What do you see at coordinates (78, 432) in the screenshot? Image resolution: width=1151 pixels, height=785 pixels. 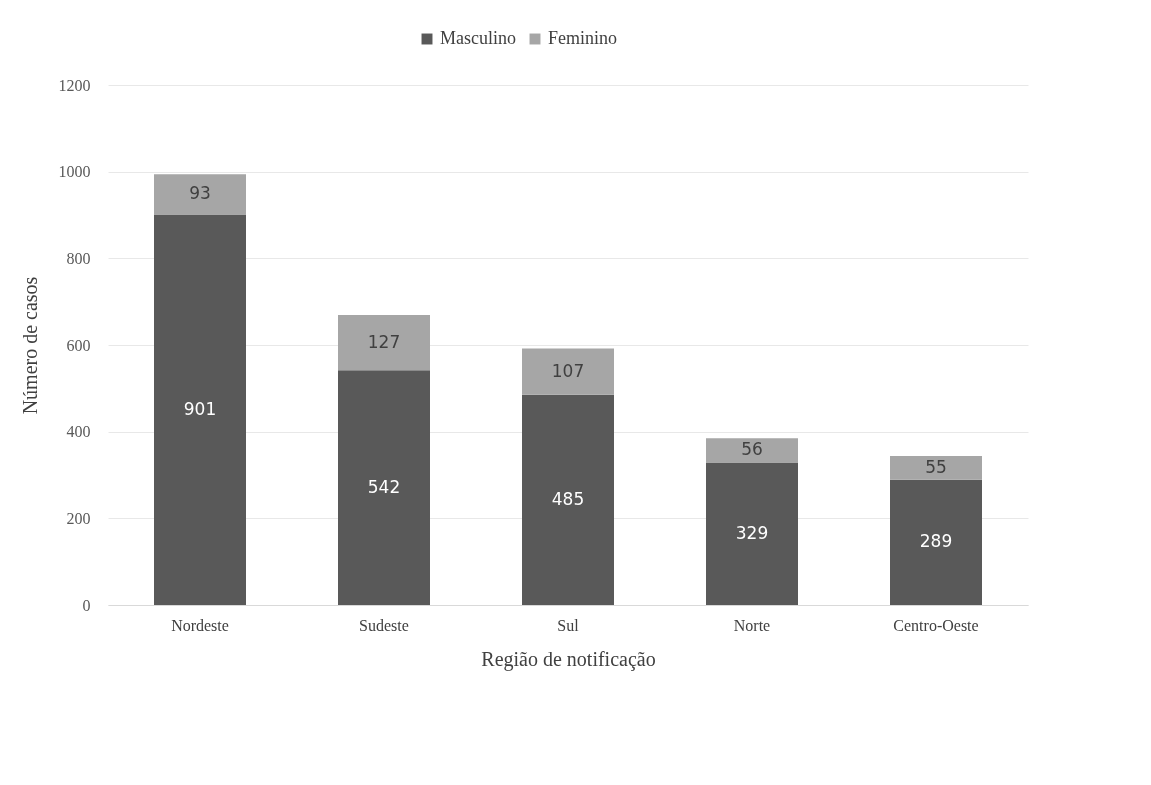 I see `y-tick-label: 400` at bounding box center [78, 432].